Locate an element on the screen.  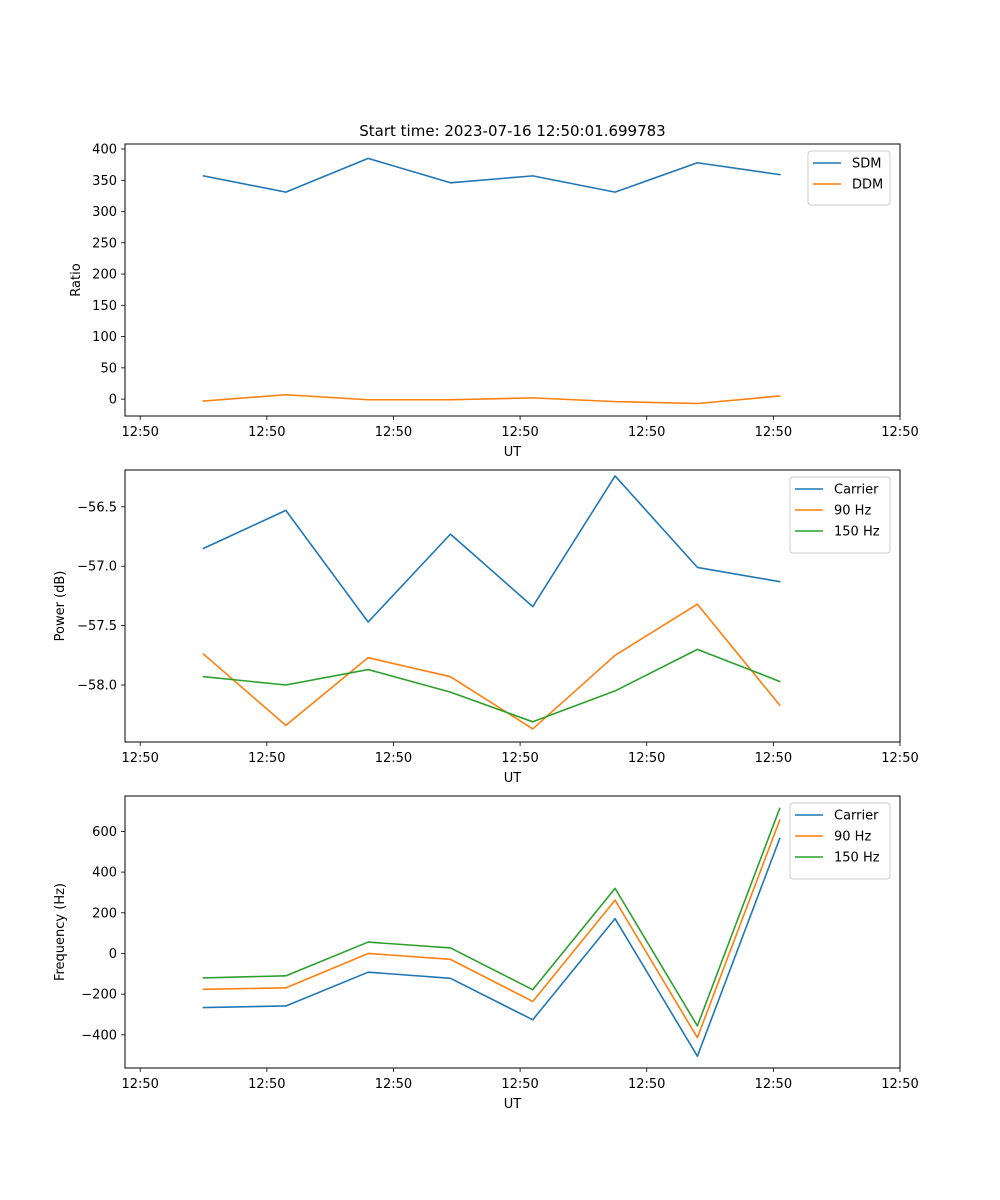
y-tick-label: 600 is located at coordinates (104, 832).